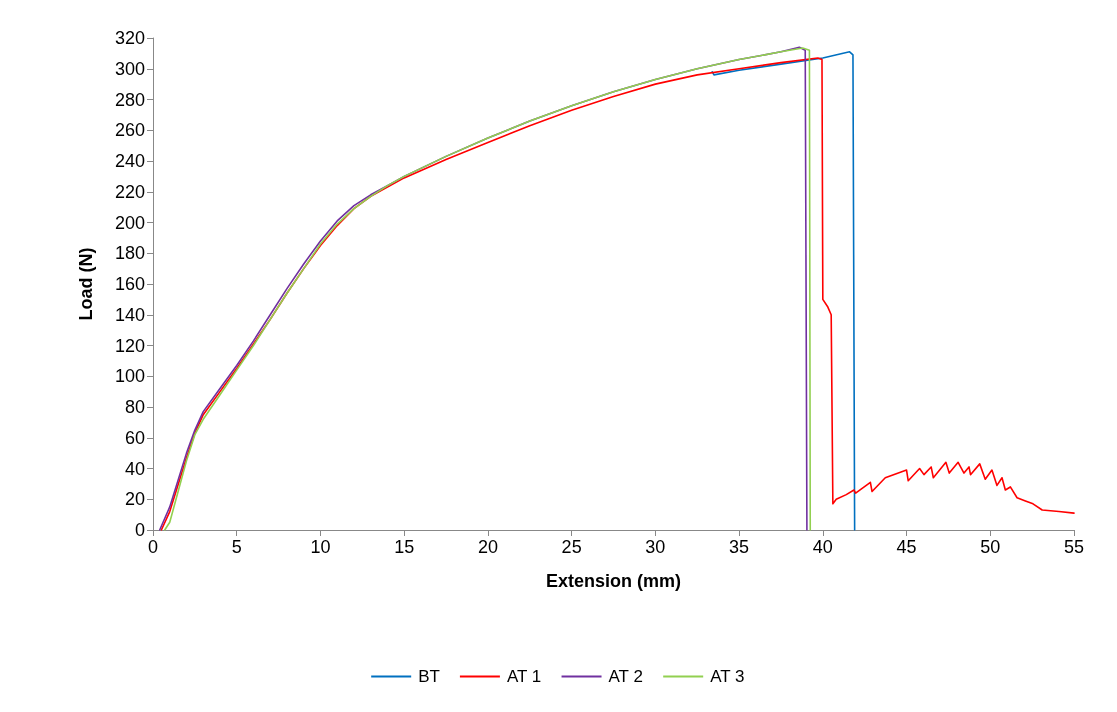  Describe the element at coordinates (134, 407) in the screenshot. I see `y-tick-label: 80` at that location.